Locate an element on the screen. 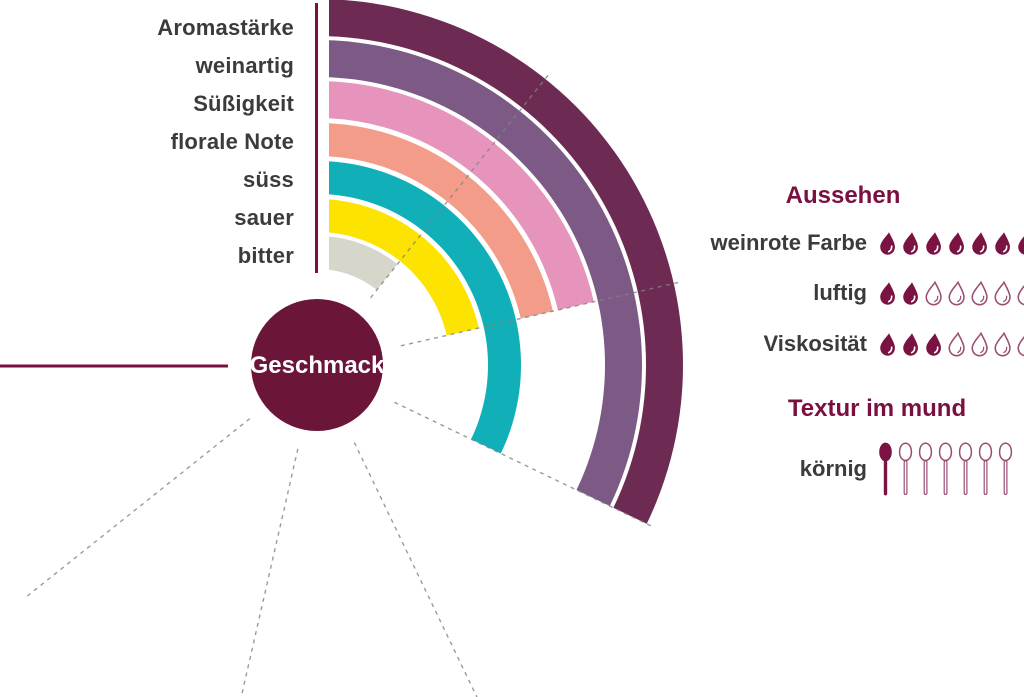 The height and width of the screenshot is (697, 1024). rating-row-weinrote-farbe: weinrote Farbe is located at coordinates (812, 243).